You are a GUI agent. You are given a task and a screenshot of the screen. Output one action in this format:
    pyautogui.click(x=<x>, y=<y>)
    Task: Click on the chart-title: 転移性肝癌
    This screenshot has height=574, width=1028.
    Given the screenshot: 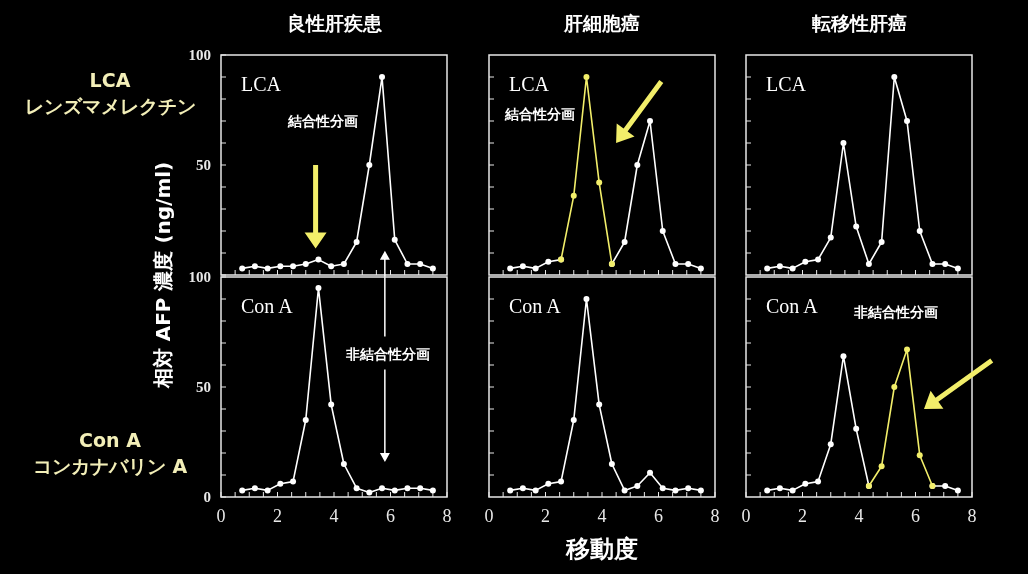 What is the action you would take?
    pyautogui.click(x=859, y=23)
    